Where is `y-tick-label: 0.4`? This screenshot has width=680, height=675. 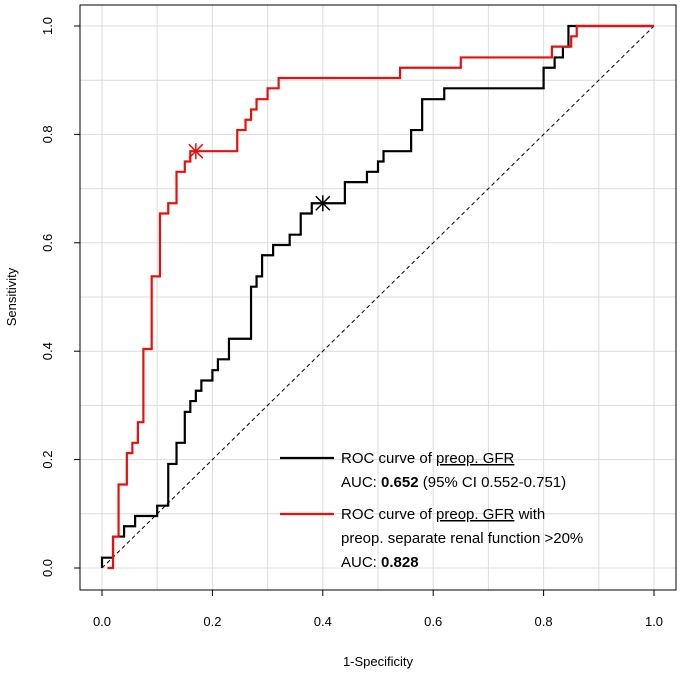
y-tick-label: 0.4 is located at coordinates (47, 351).